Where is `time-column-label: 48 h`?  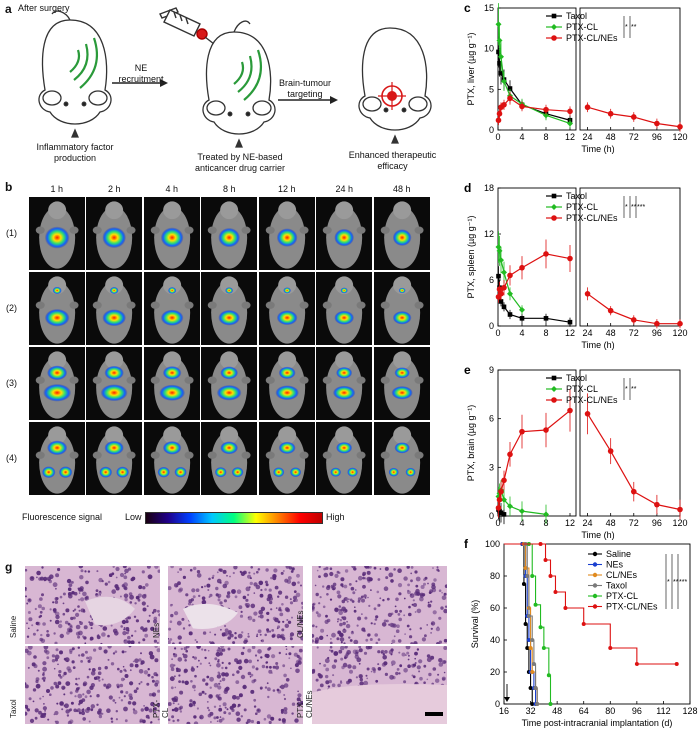 time-column-label: 48 h is located at coordinates (401, 189).